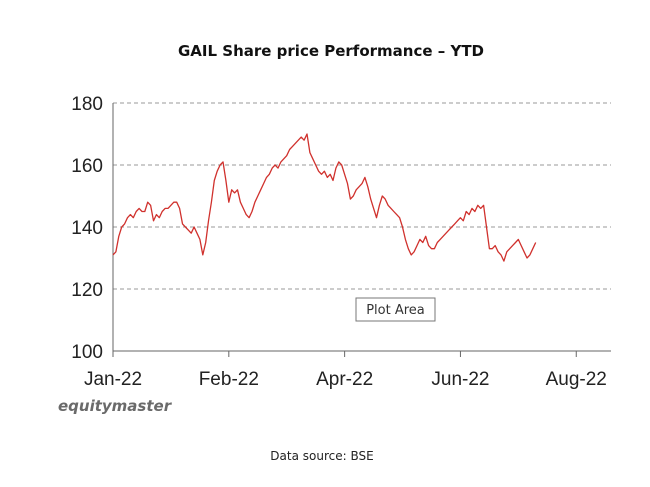 The height and width of the screenshot is (487, 650). I want to click on y-tick-label-160: 160, so click(87, 166).